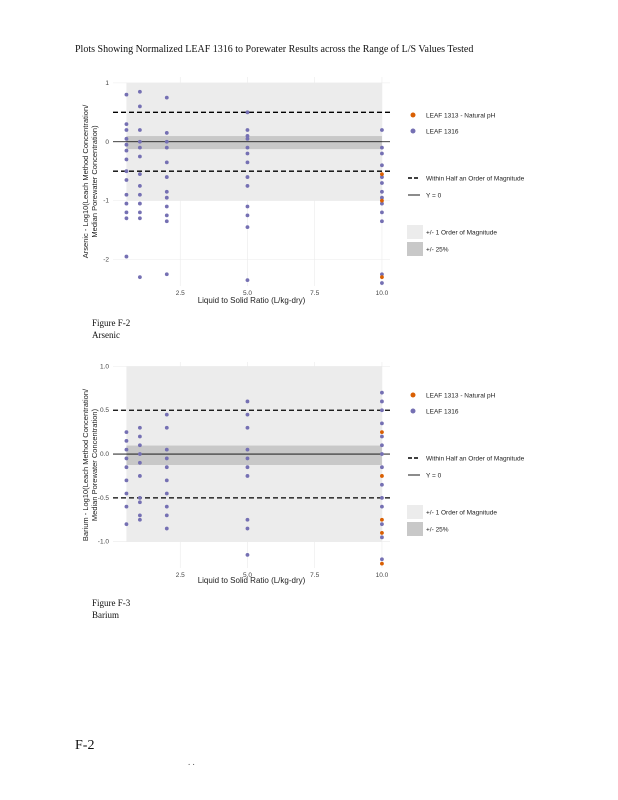 The width and height of the screenshot is (618, 800). Describe the element at coordinates (106, 201) in the screenshot. I see `y-tick-label: -1` at that location.